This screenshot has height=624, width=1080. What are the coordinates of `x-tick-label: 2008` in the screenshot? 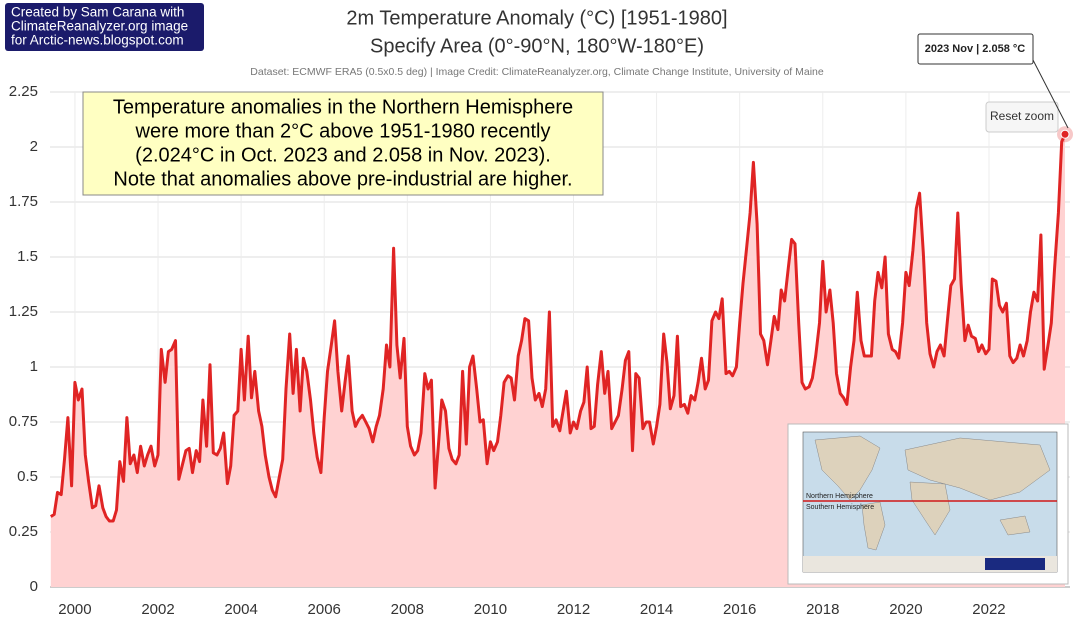 It's located at (407, 609).